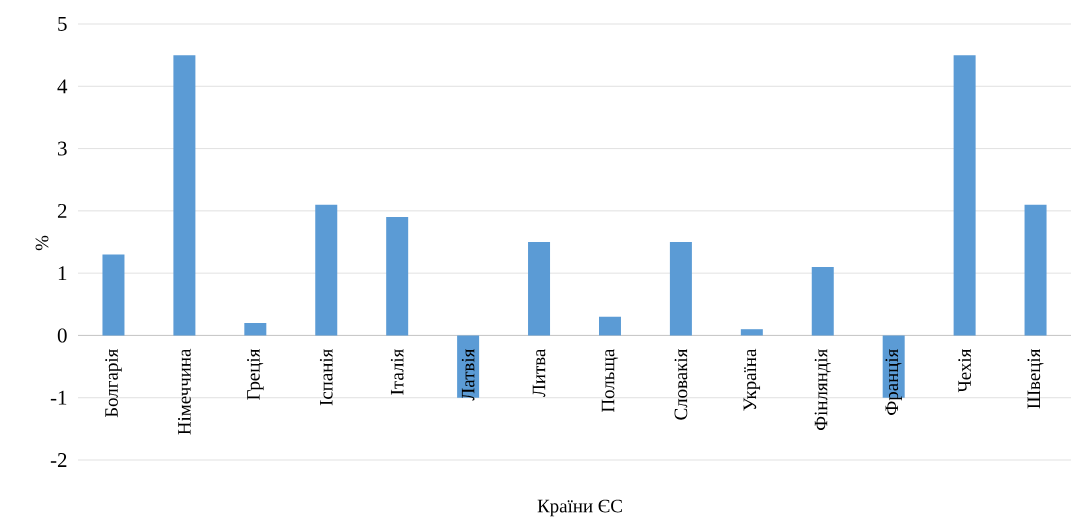 The height and width of the screenshot is (521, 1071). I want to click on y-axis-title: %, so click(42, 243).